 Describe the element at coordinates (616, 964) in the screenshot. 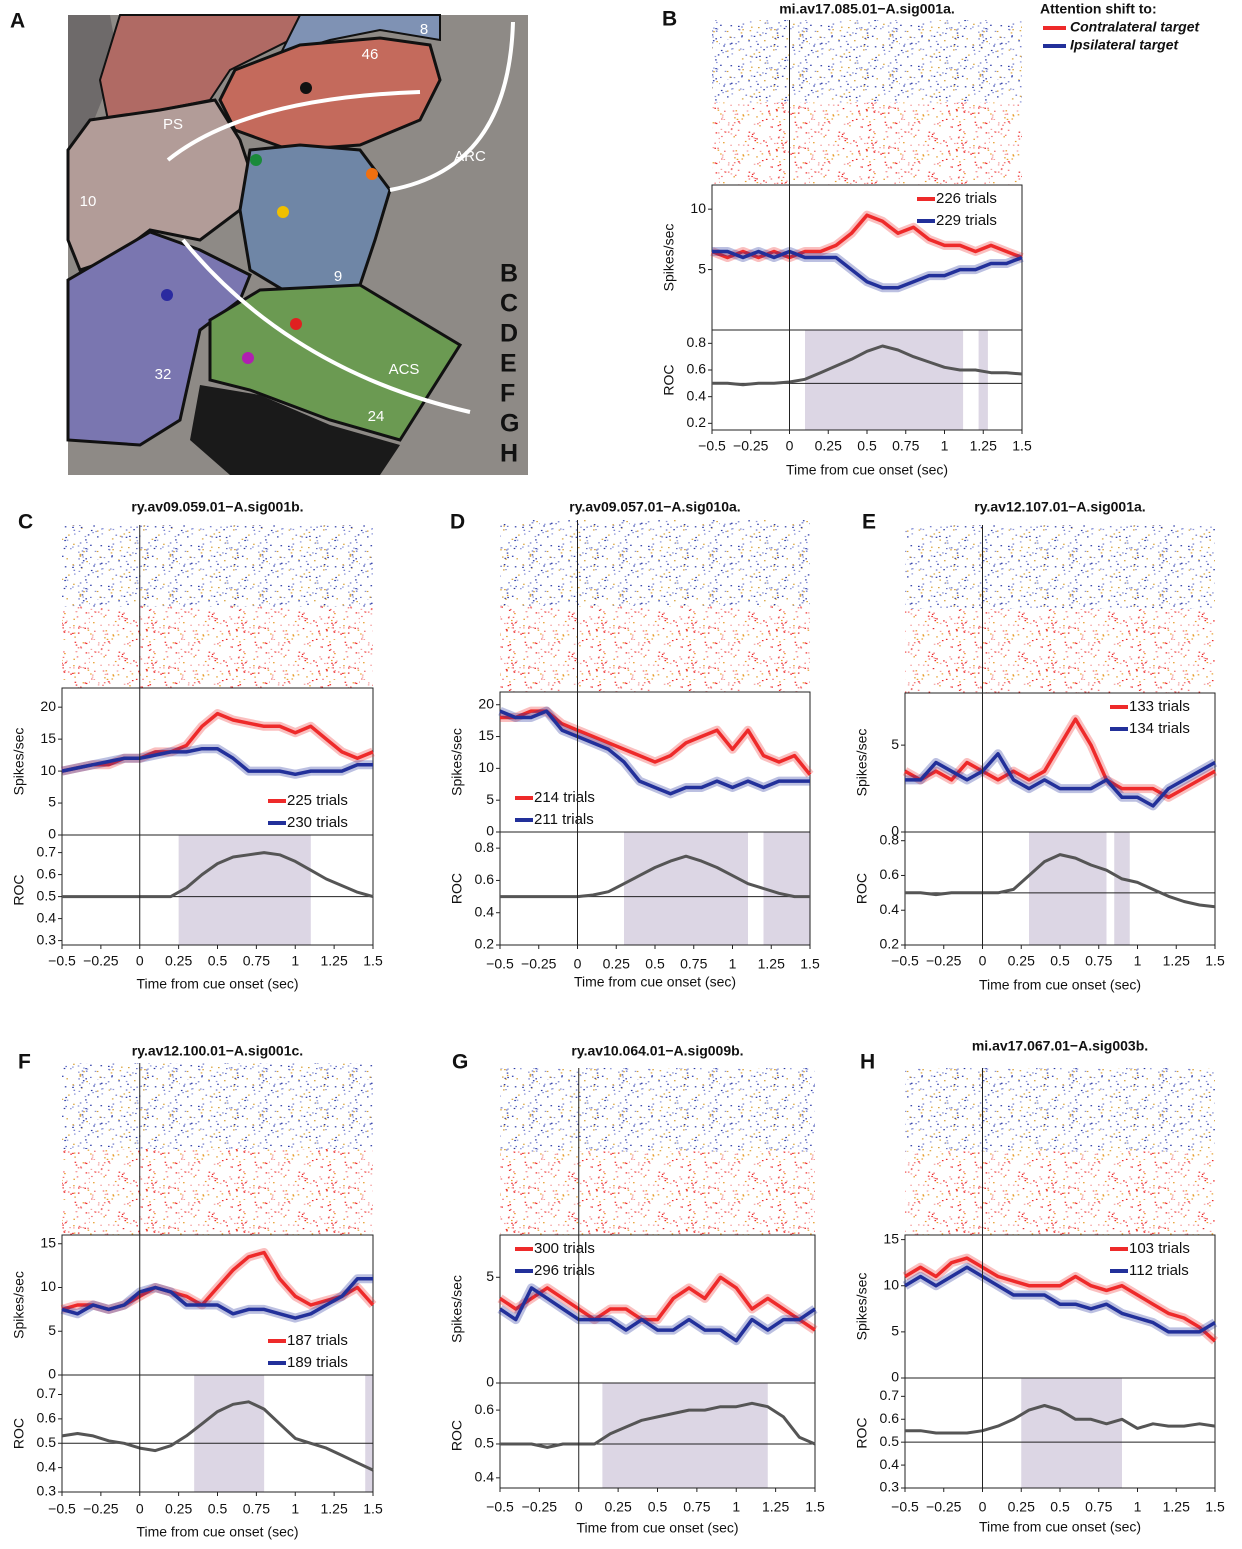

I see `x-tick-label: 0.25` at that location.